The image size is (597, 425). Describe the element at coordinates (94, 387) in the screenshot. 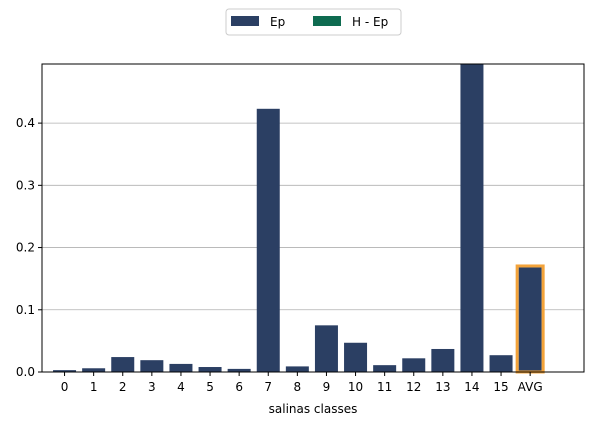

I see `x-tick-label: 1` at that location.